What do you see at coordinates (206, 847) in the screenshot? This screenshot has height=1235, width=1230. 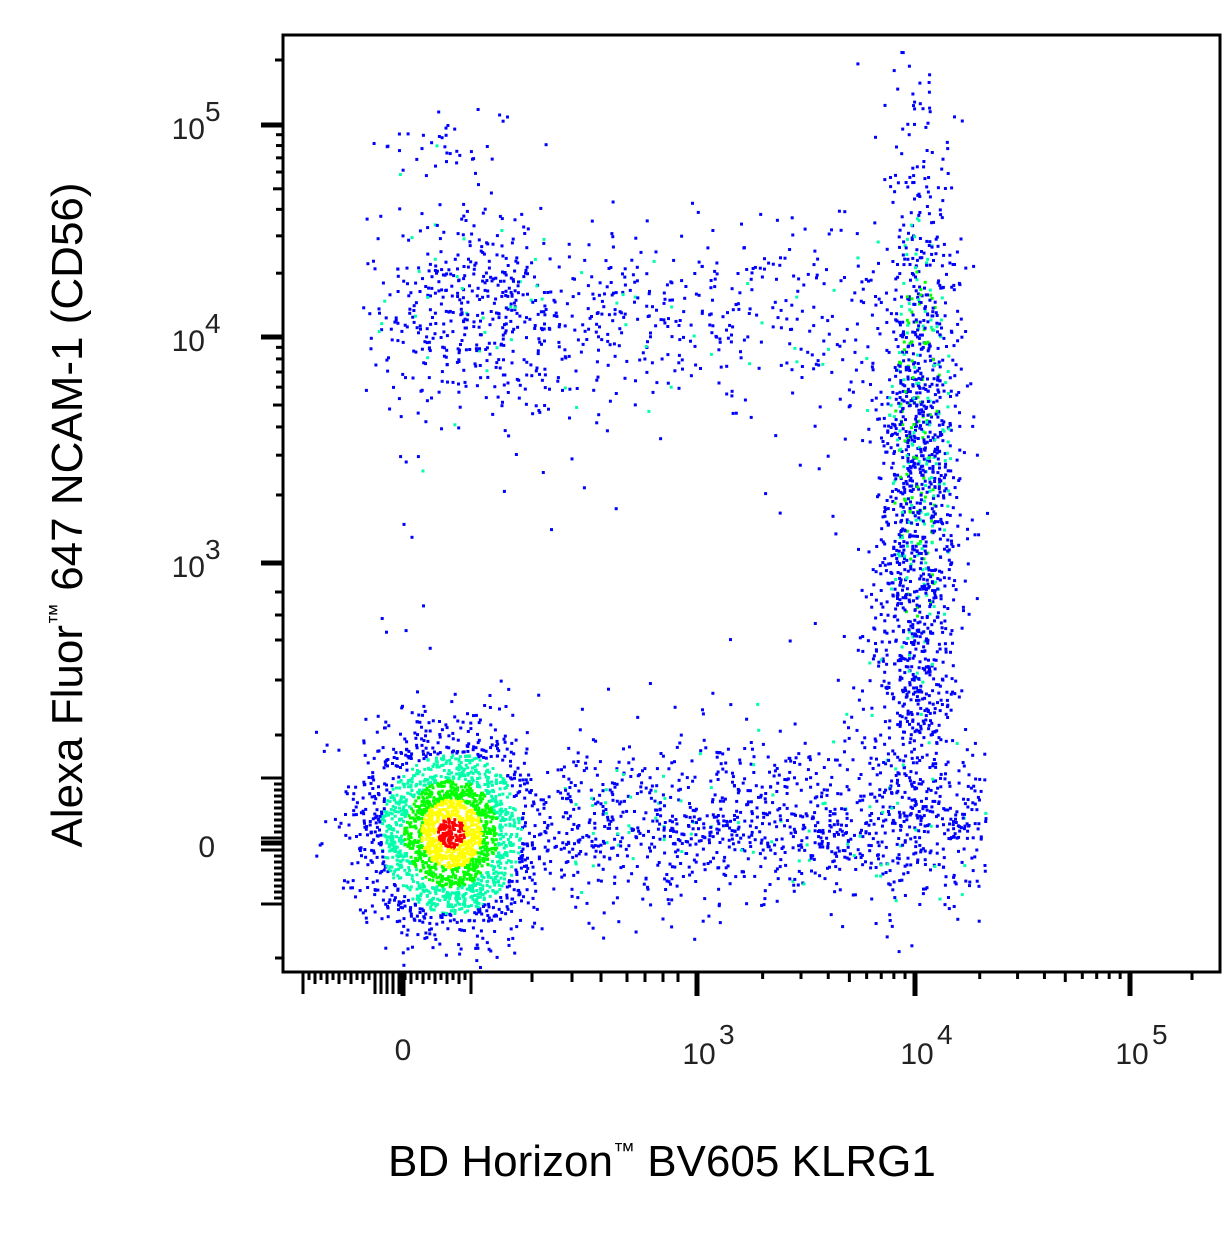 I see `y-tick-label: 0` at bounding box center [206, 847].